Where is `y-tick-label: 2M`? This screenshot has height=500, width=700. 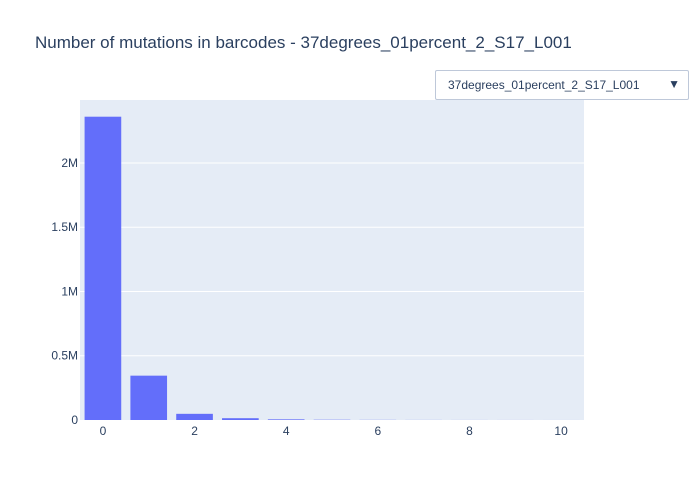
y-tick-label: 2M is located at coordinates (69, 163).